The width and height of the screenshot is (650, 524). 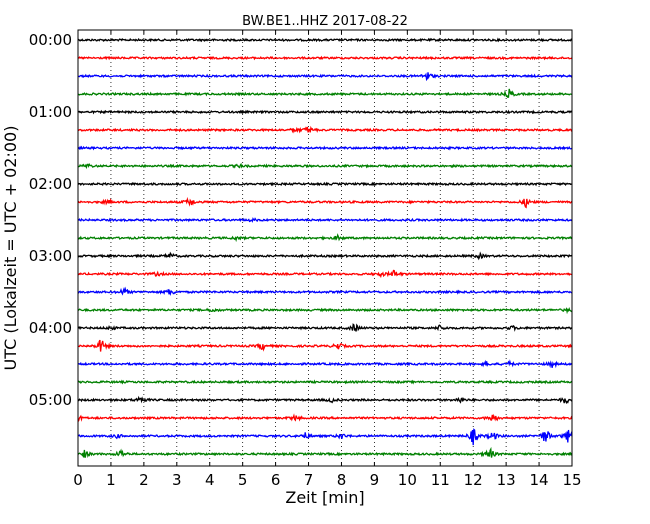 What do you see at coordinates (324, 497) in the screenshot?
I see `x-axis-label: Zeit [min]` at bounding box center [324, 497].